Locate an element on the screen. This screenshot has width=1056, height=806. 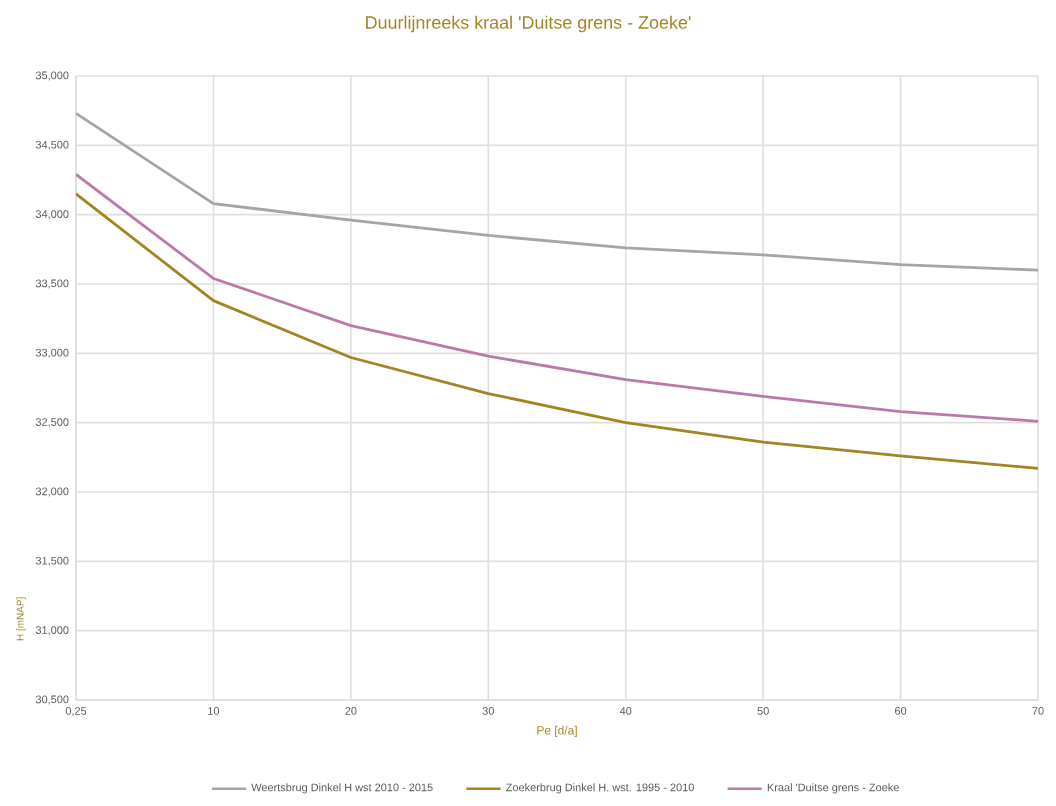
chart-title: Duurlijnreeks kraal 'Duitse grens - Zoeke' is located at coordinates (528, 24).